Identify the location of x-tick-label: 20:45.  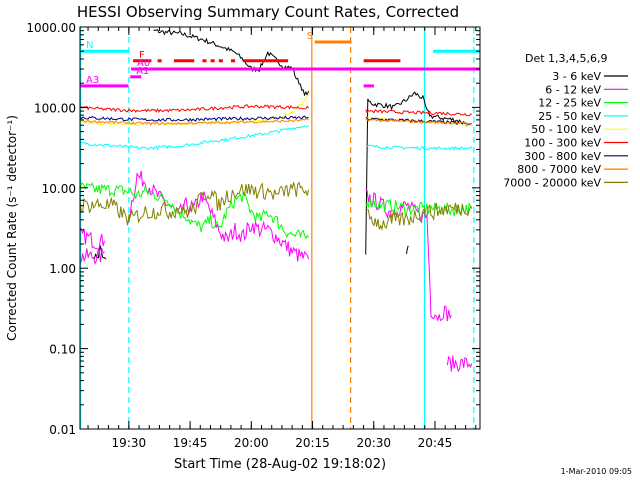
(435, 443).